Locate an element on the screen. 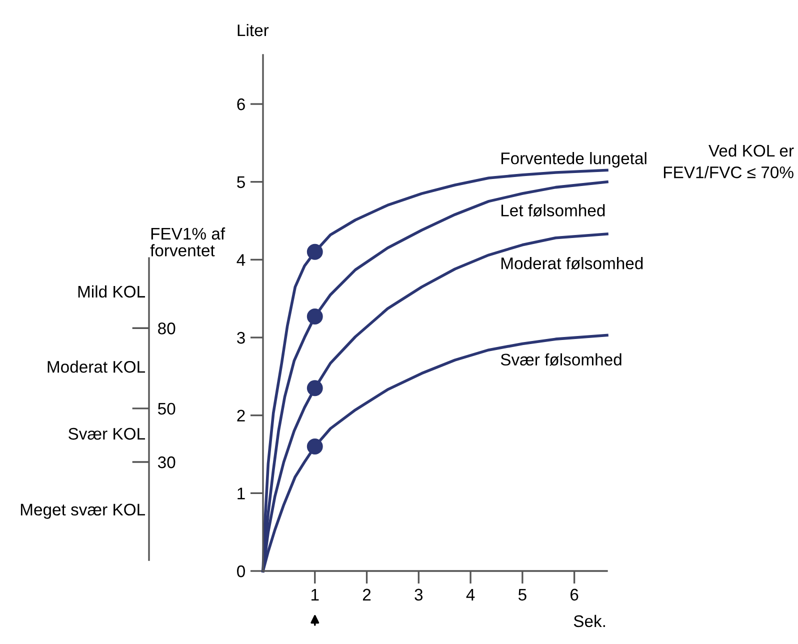 The width and height of the screenshot is (798, 644). x-tick-label: 5 is located at coordinates (522, 594).